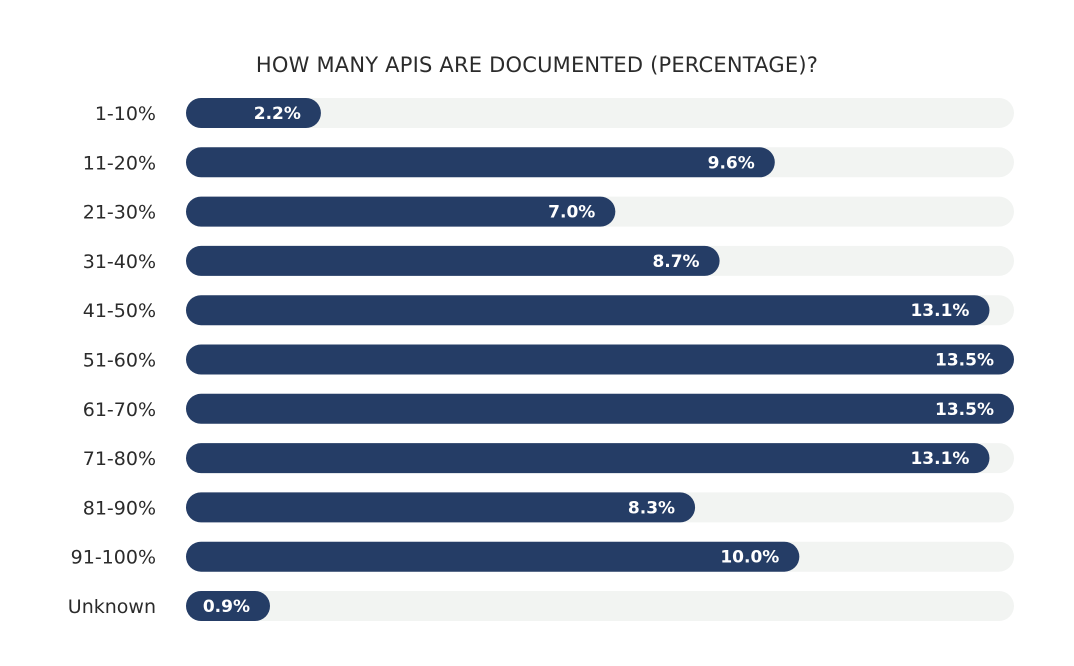 Image resolution: width=1074 pixels, height=666 pixels. I want to click on value-label: 2.2%, so click(277, 114).